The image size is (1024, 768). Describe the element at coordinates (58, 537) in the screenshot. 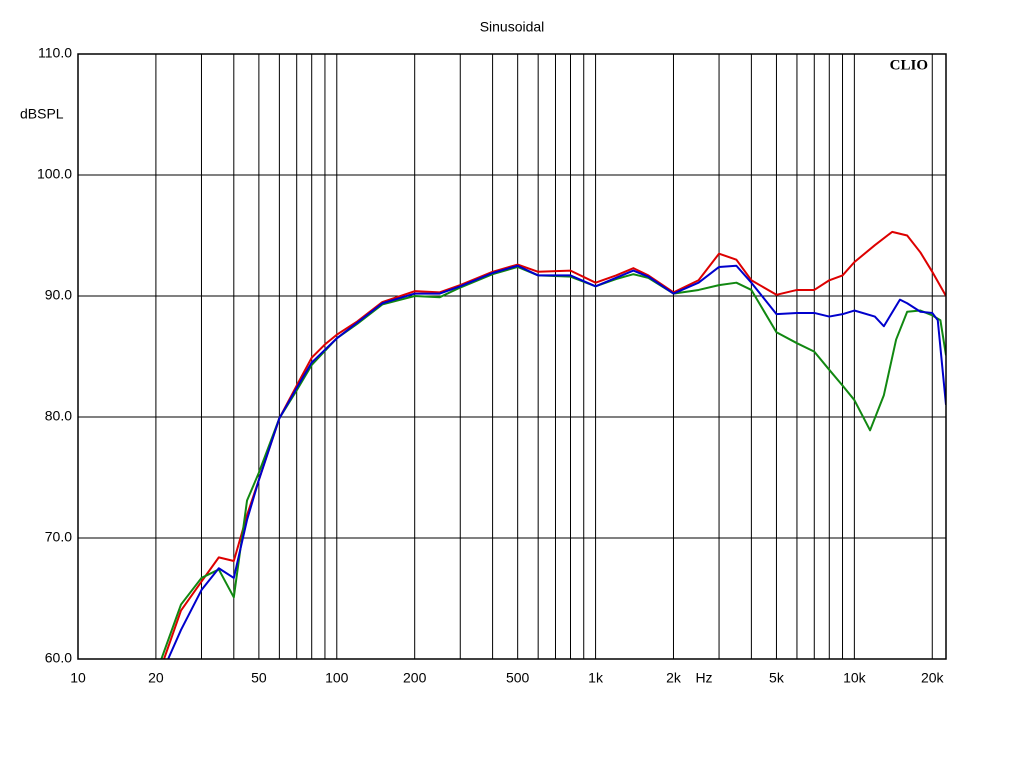

I see `y-tick-label: 70.0` at that location.